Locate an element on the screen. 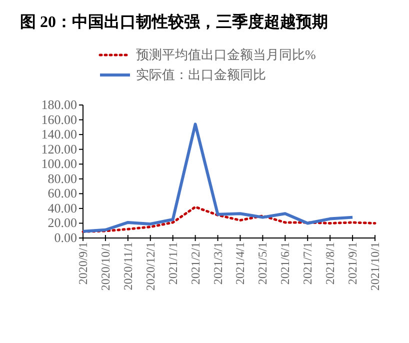 This screenshot has width=409, height=343. x-tick-label: 2020/11/1 is located at coordinates (127, 266).